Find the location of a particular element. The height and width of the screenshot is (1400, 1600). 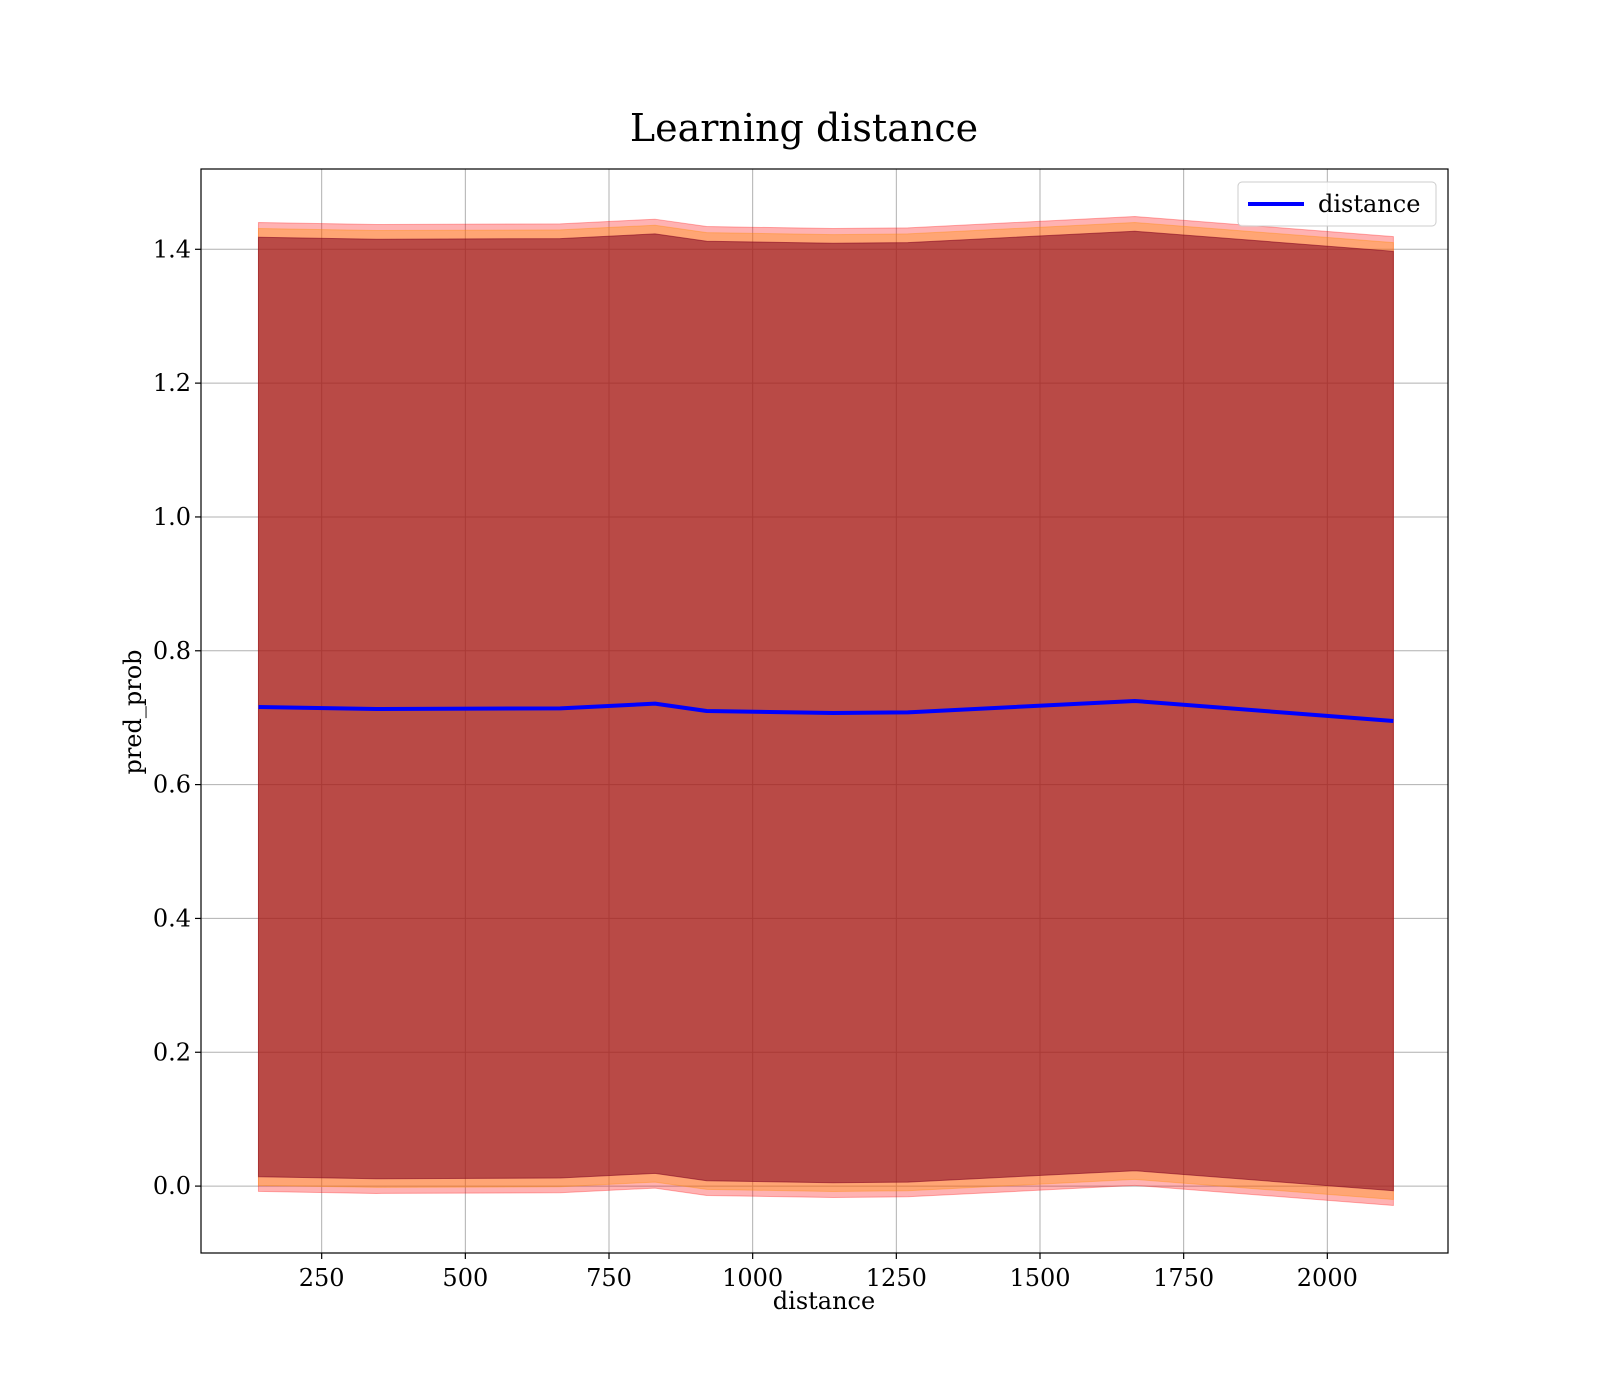

y-tick-label: 0.2 is located at coordinates (172, 1052).